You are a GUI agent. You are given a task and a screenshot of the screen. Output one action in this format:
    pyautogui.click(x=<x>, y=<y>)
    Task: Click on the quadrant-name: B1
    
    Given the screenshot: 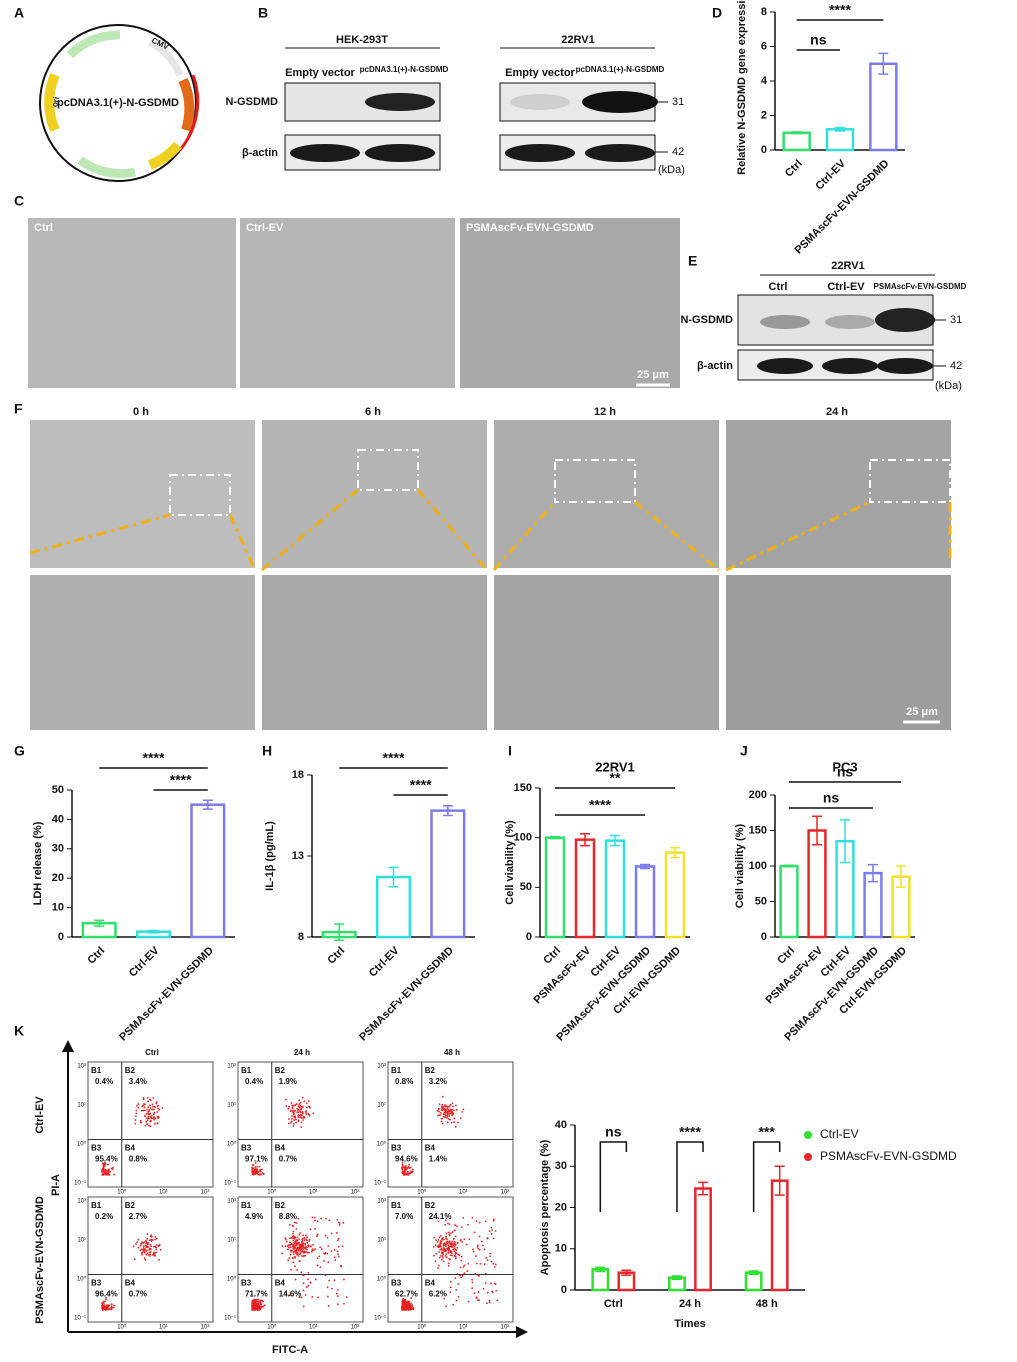 What is the action you would take?
    pyautogui.click(x=396, y=1205)
    